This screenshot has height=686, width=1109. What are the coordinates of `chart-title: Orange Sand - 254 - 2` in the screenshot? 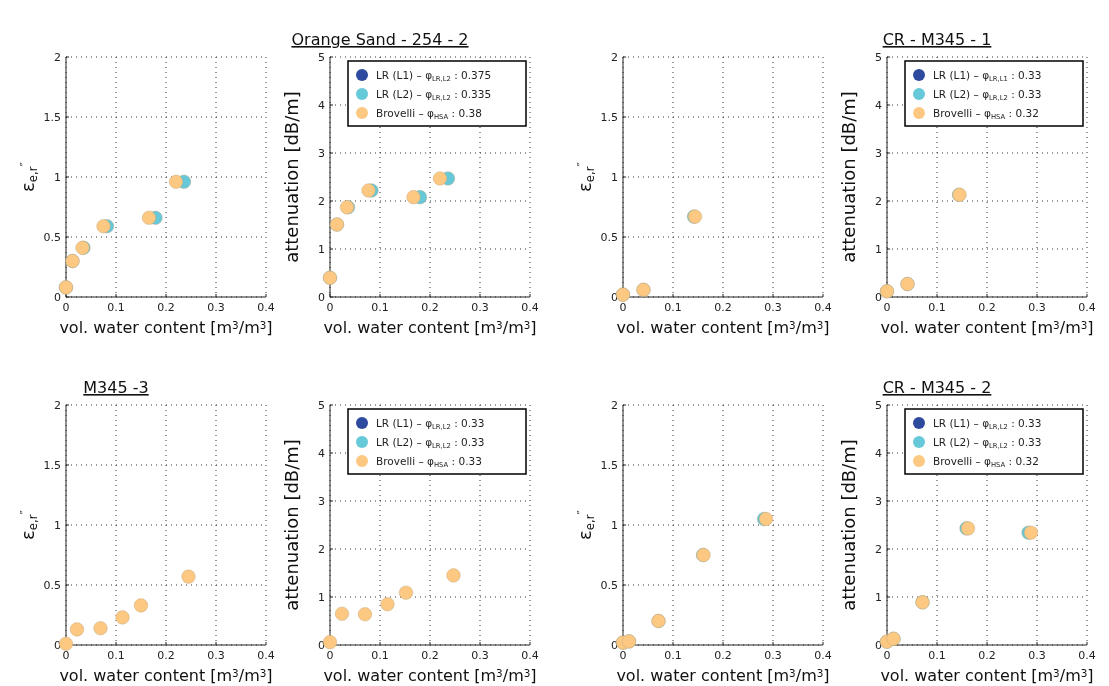 It's located at (380, 39).